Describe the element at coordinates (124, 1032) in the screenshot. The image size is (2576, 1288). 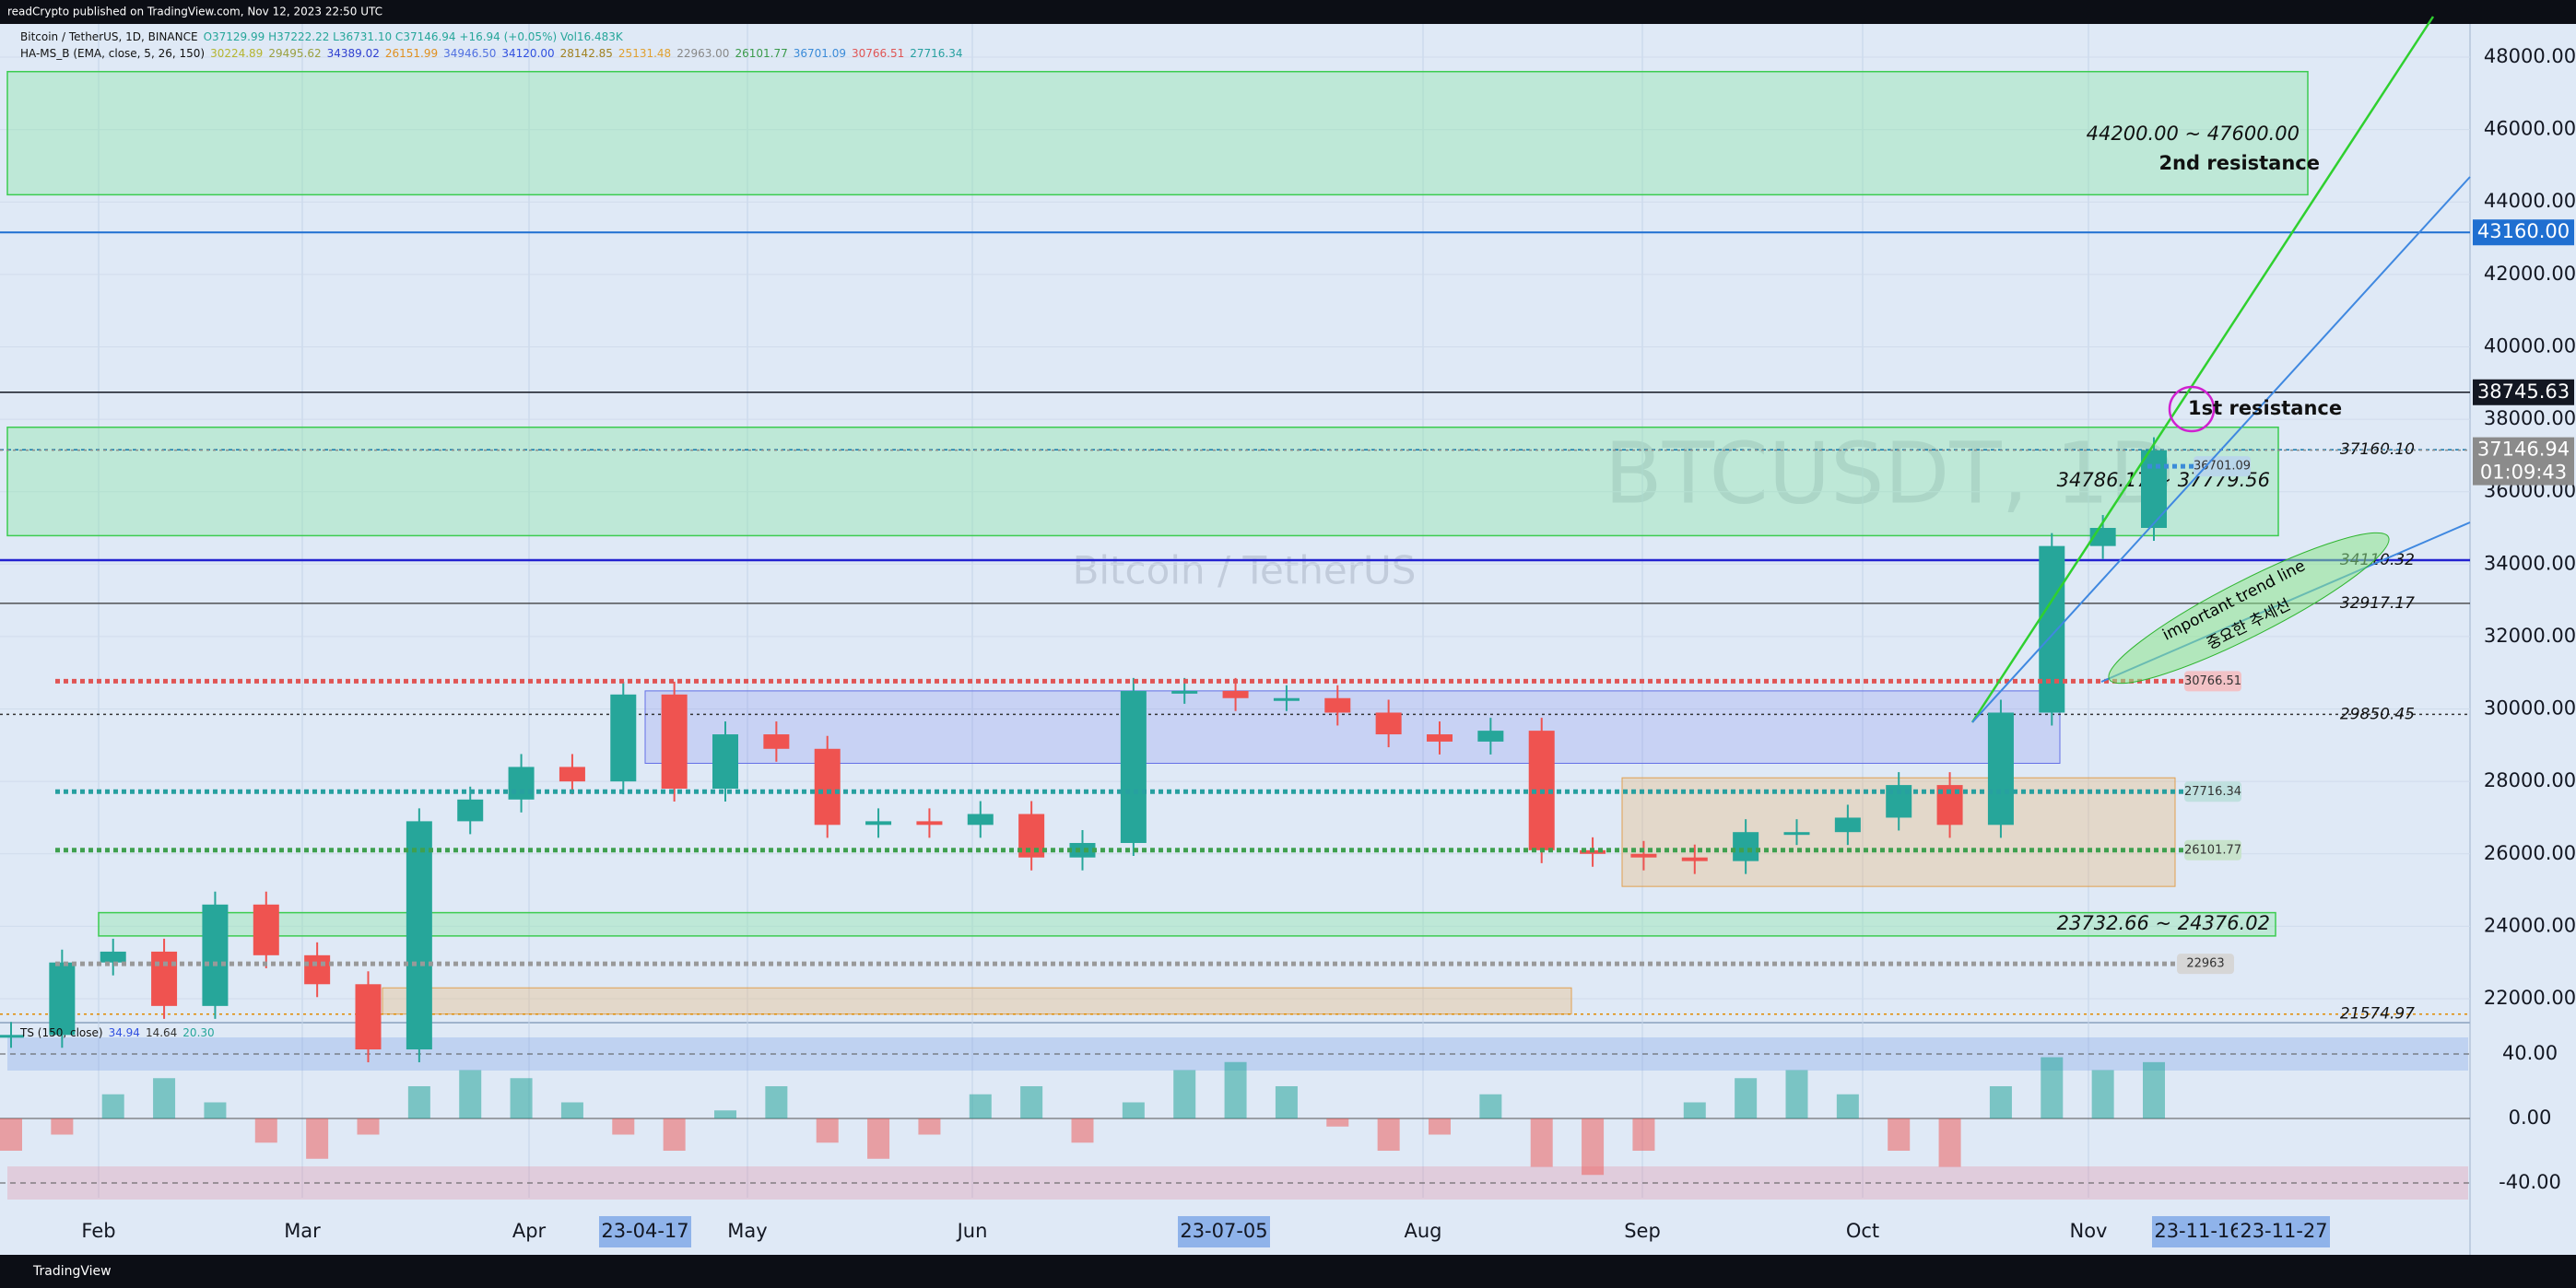
I see `header-item: 34.94` at that location.